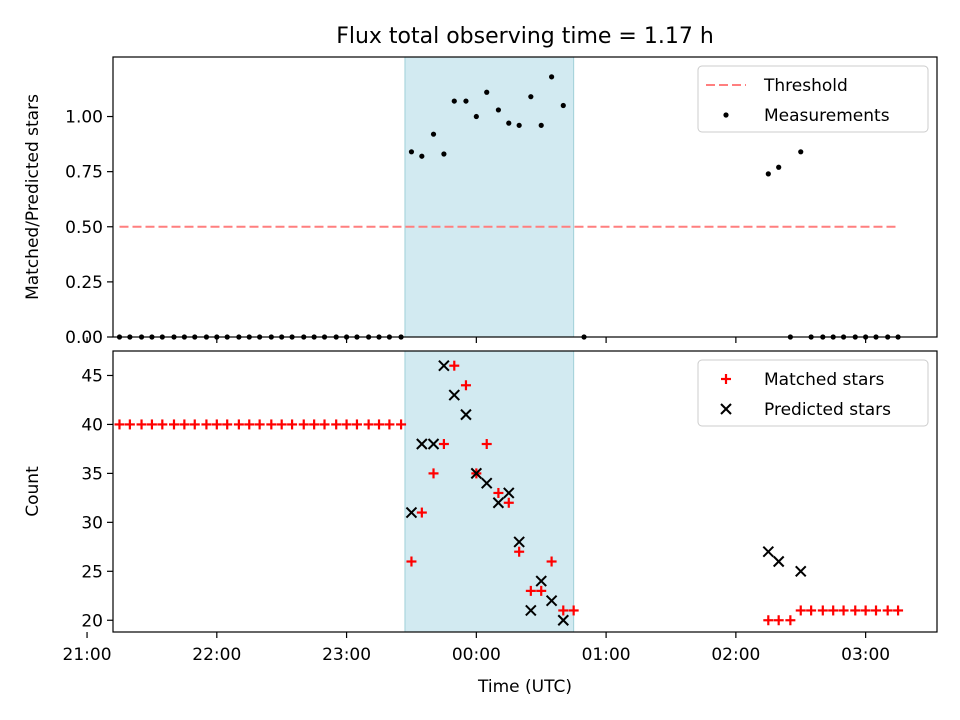 The image size is (960, 720). What do you see at coordinates (813, 99) in the screenshot?
I see `legend-box` at bounding box center [813, 99].